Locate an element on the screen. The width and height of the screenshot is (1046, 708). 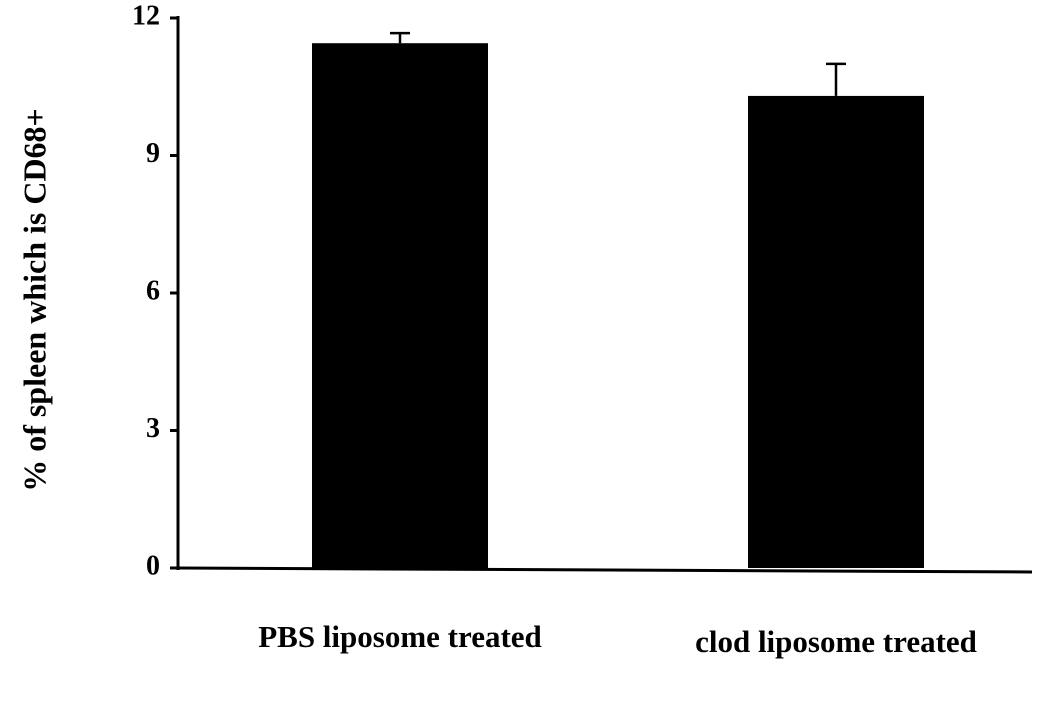
y-tick-label: 6 is located at coordinates (153, 290).